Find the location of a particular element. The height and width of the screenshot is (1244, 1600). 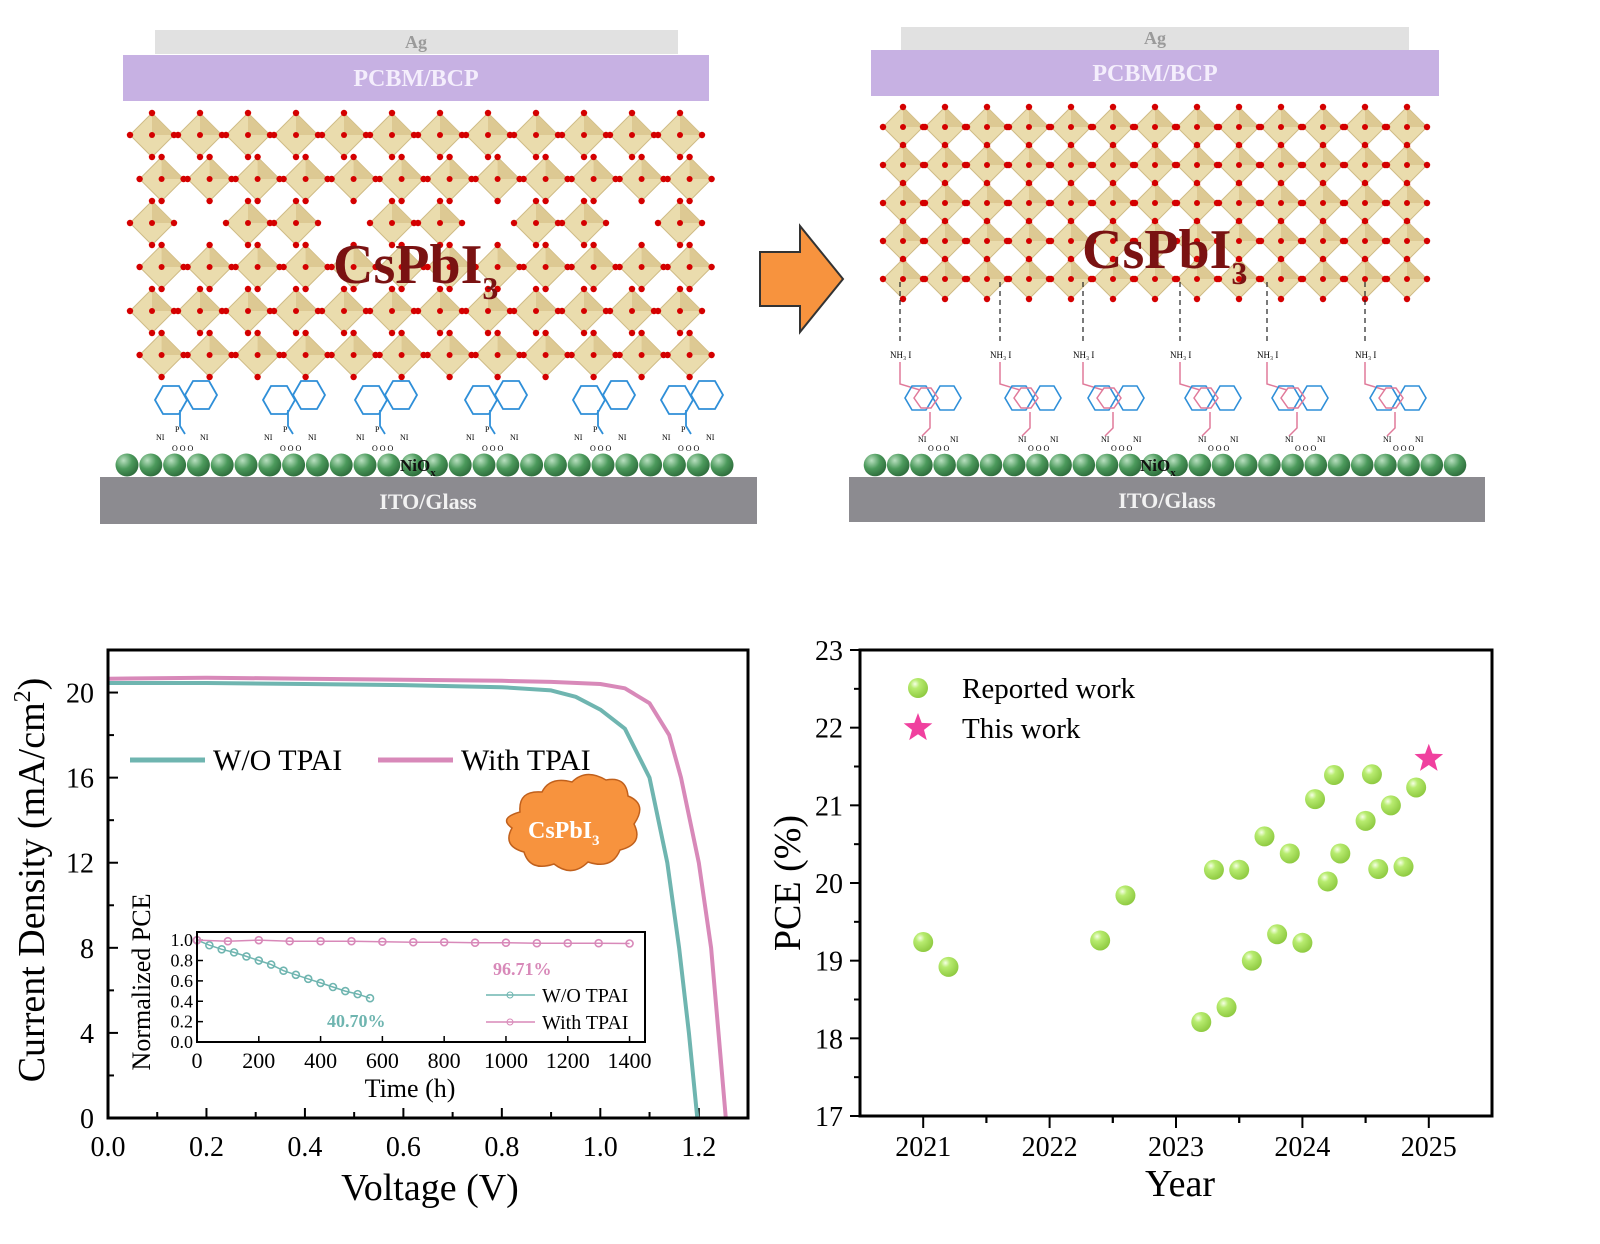

inset-legend-label-wo: W/O TPAI is located at coordinates (585, 996).